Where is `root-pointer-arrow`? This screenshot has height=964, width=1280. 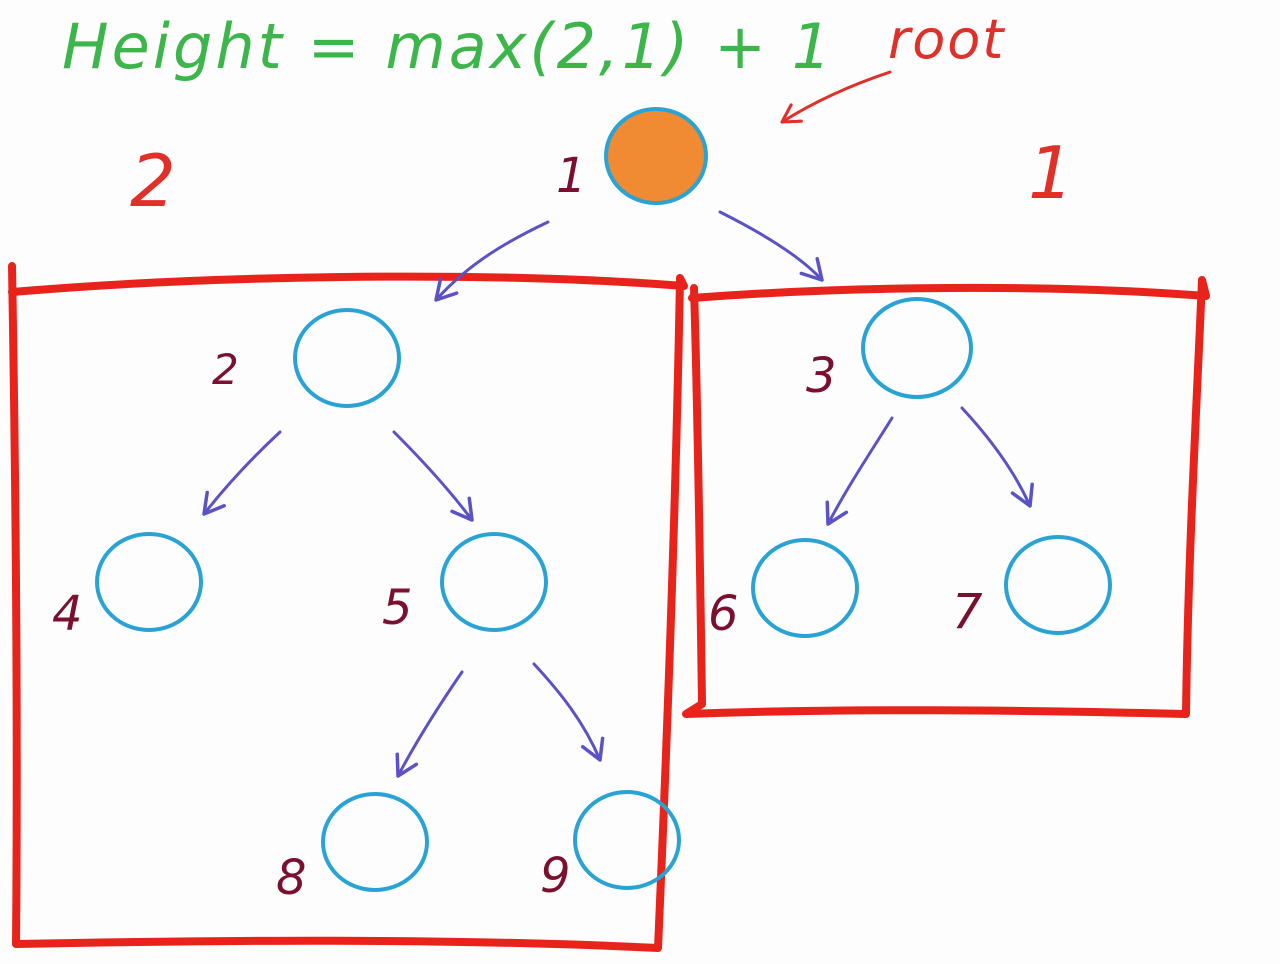
root-pointer-arrow is located at coordinates (836, 97).